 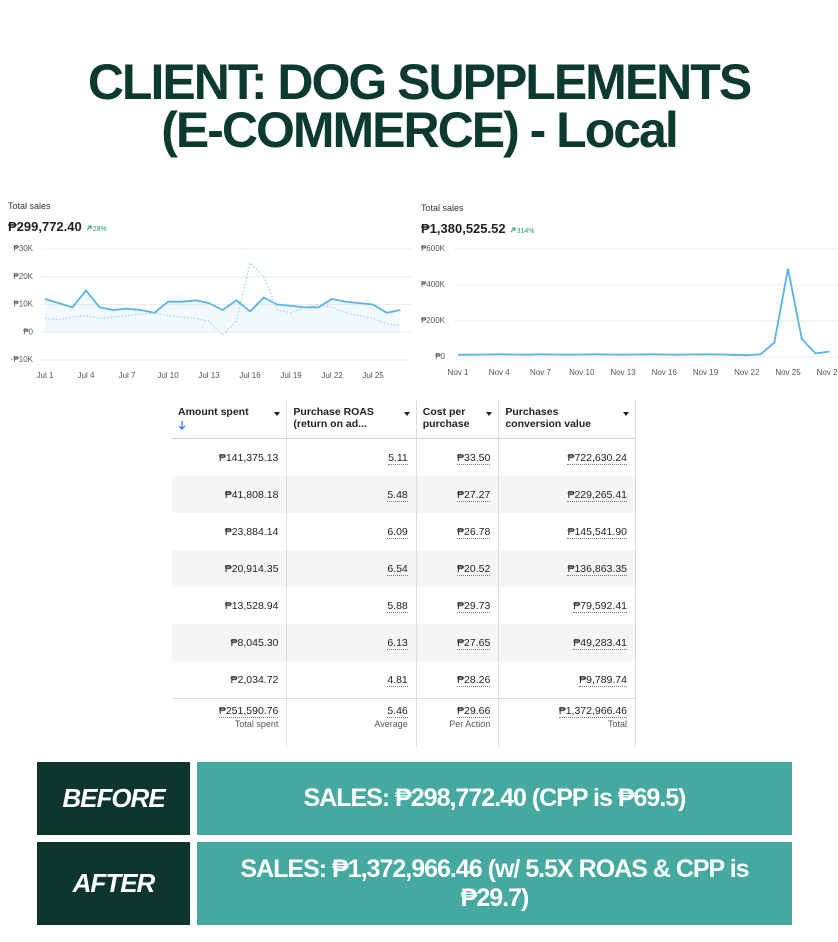 What do you see at coordinates (474, 643) in the screenshot?
I see `cell-value: ₱27.65` at bounding box center [474, 643].